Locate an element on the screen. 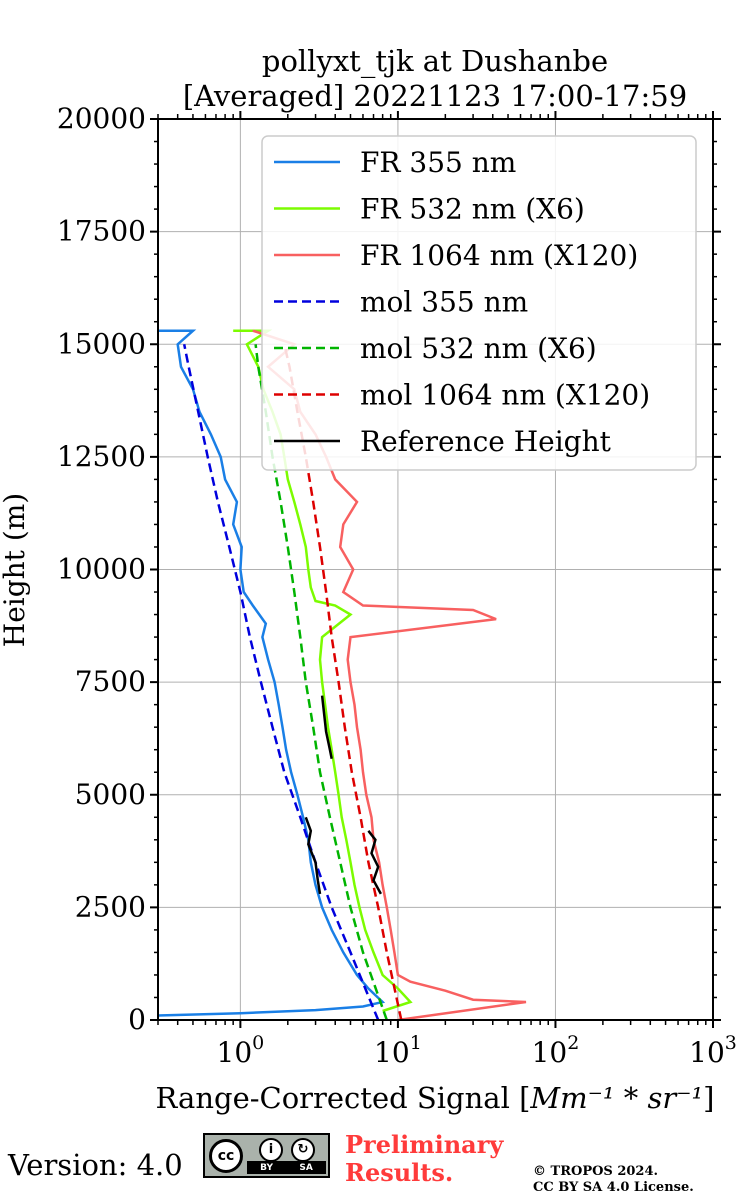  preliminary-line1: Preliminary is located at coordinates (424, 1144).